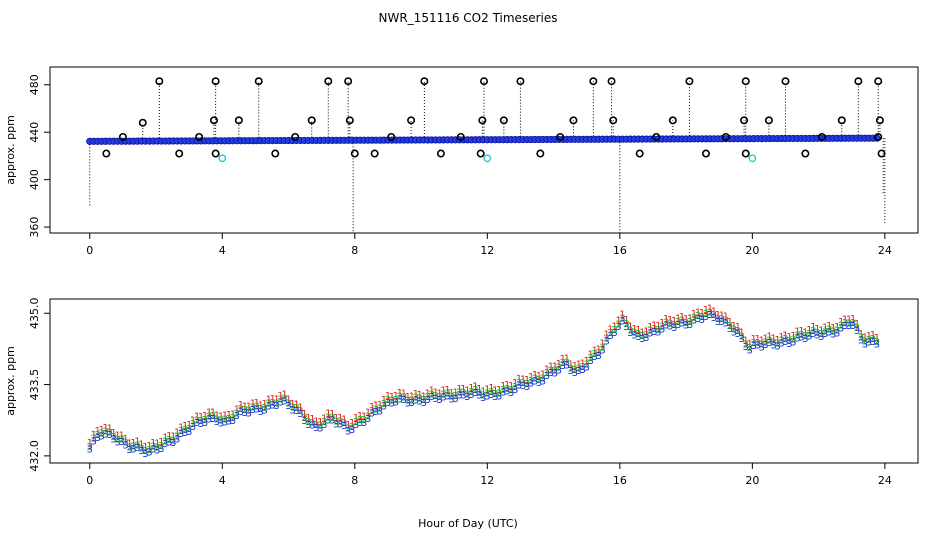 This screenshot has height=540, width=936. What do you see at coordinates (222, 480) in the screenshot?
I see `bottom-x-tick-label: 4` at bounding box center [222, 480].